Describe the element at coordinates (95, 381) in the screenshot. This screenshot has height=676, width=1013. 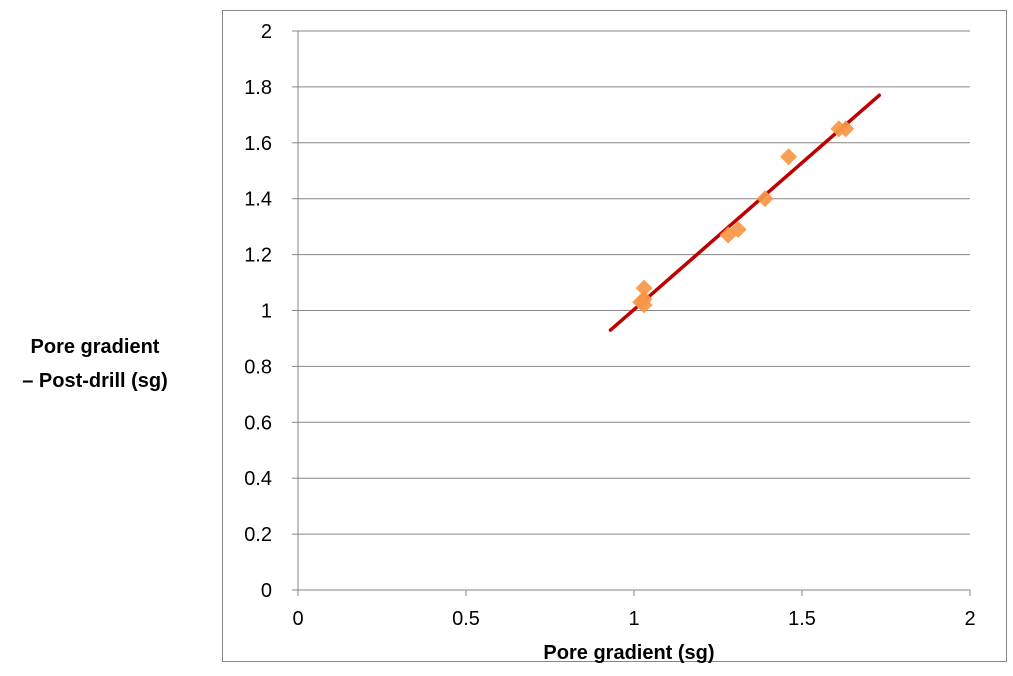
I see `y-axis-label-line-2: – Post-drill (sg)` at that location.